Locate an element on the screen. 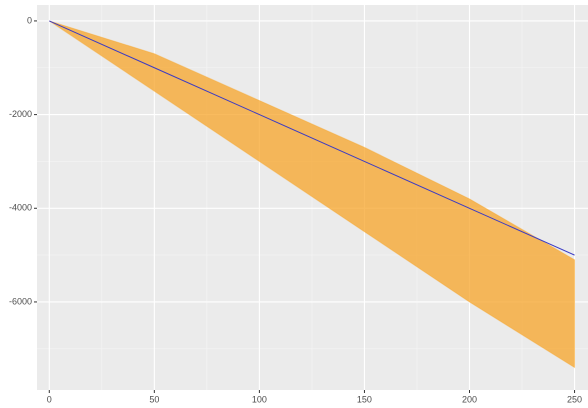  x-tick-label: 0 is located at coordinates (49, 399).